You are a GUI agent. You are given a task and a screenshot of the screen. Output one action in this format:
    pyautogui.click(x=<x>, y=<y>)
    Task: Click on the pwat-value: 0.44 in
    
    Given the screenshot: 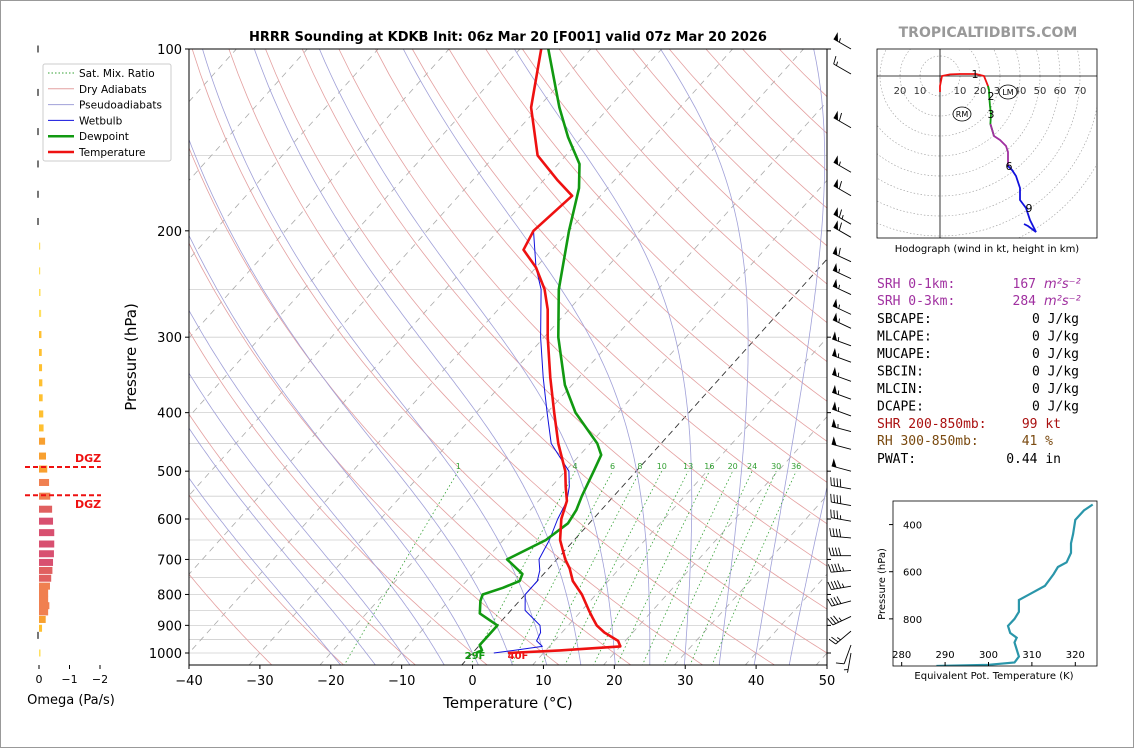 What is the action you would take?
    pyautogui.click(x=1033, y=459)
    